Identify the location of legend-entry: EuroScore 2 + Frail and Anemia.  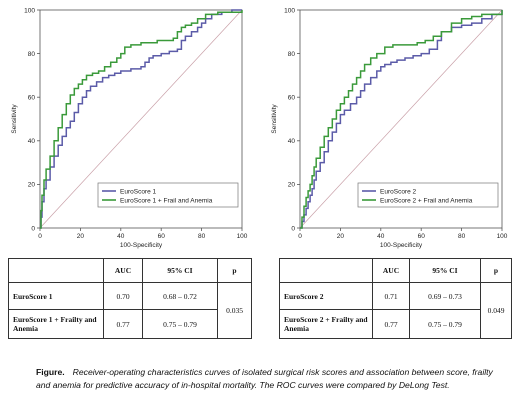
(426, 200).